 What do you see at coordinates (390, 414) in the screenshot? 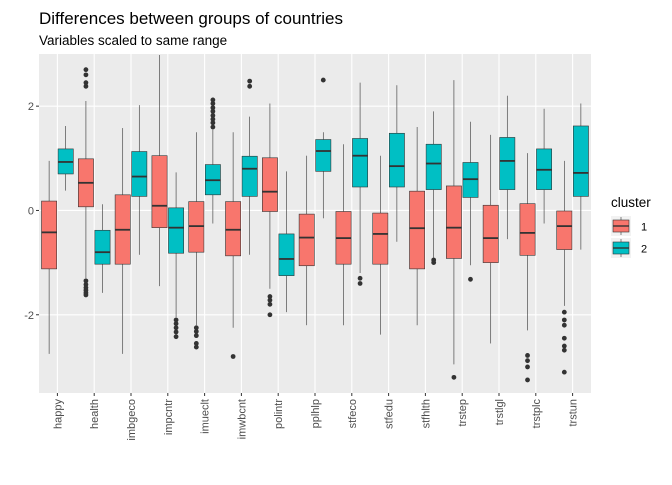
I see `x-tick-label: stfedu` at bounding box center [390, 414].